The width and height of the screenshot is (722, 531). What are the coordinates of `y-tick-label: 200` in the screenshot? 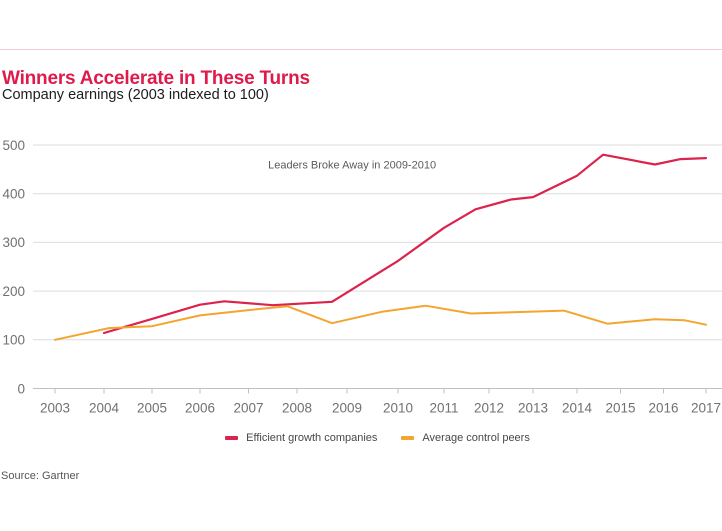 It's located at (13, 291).